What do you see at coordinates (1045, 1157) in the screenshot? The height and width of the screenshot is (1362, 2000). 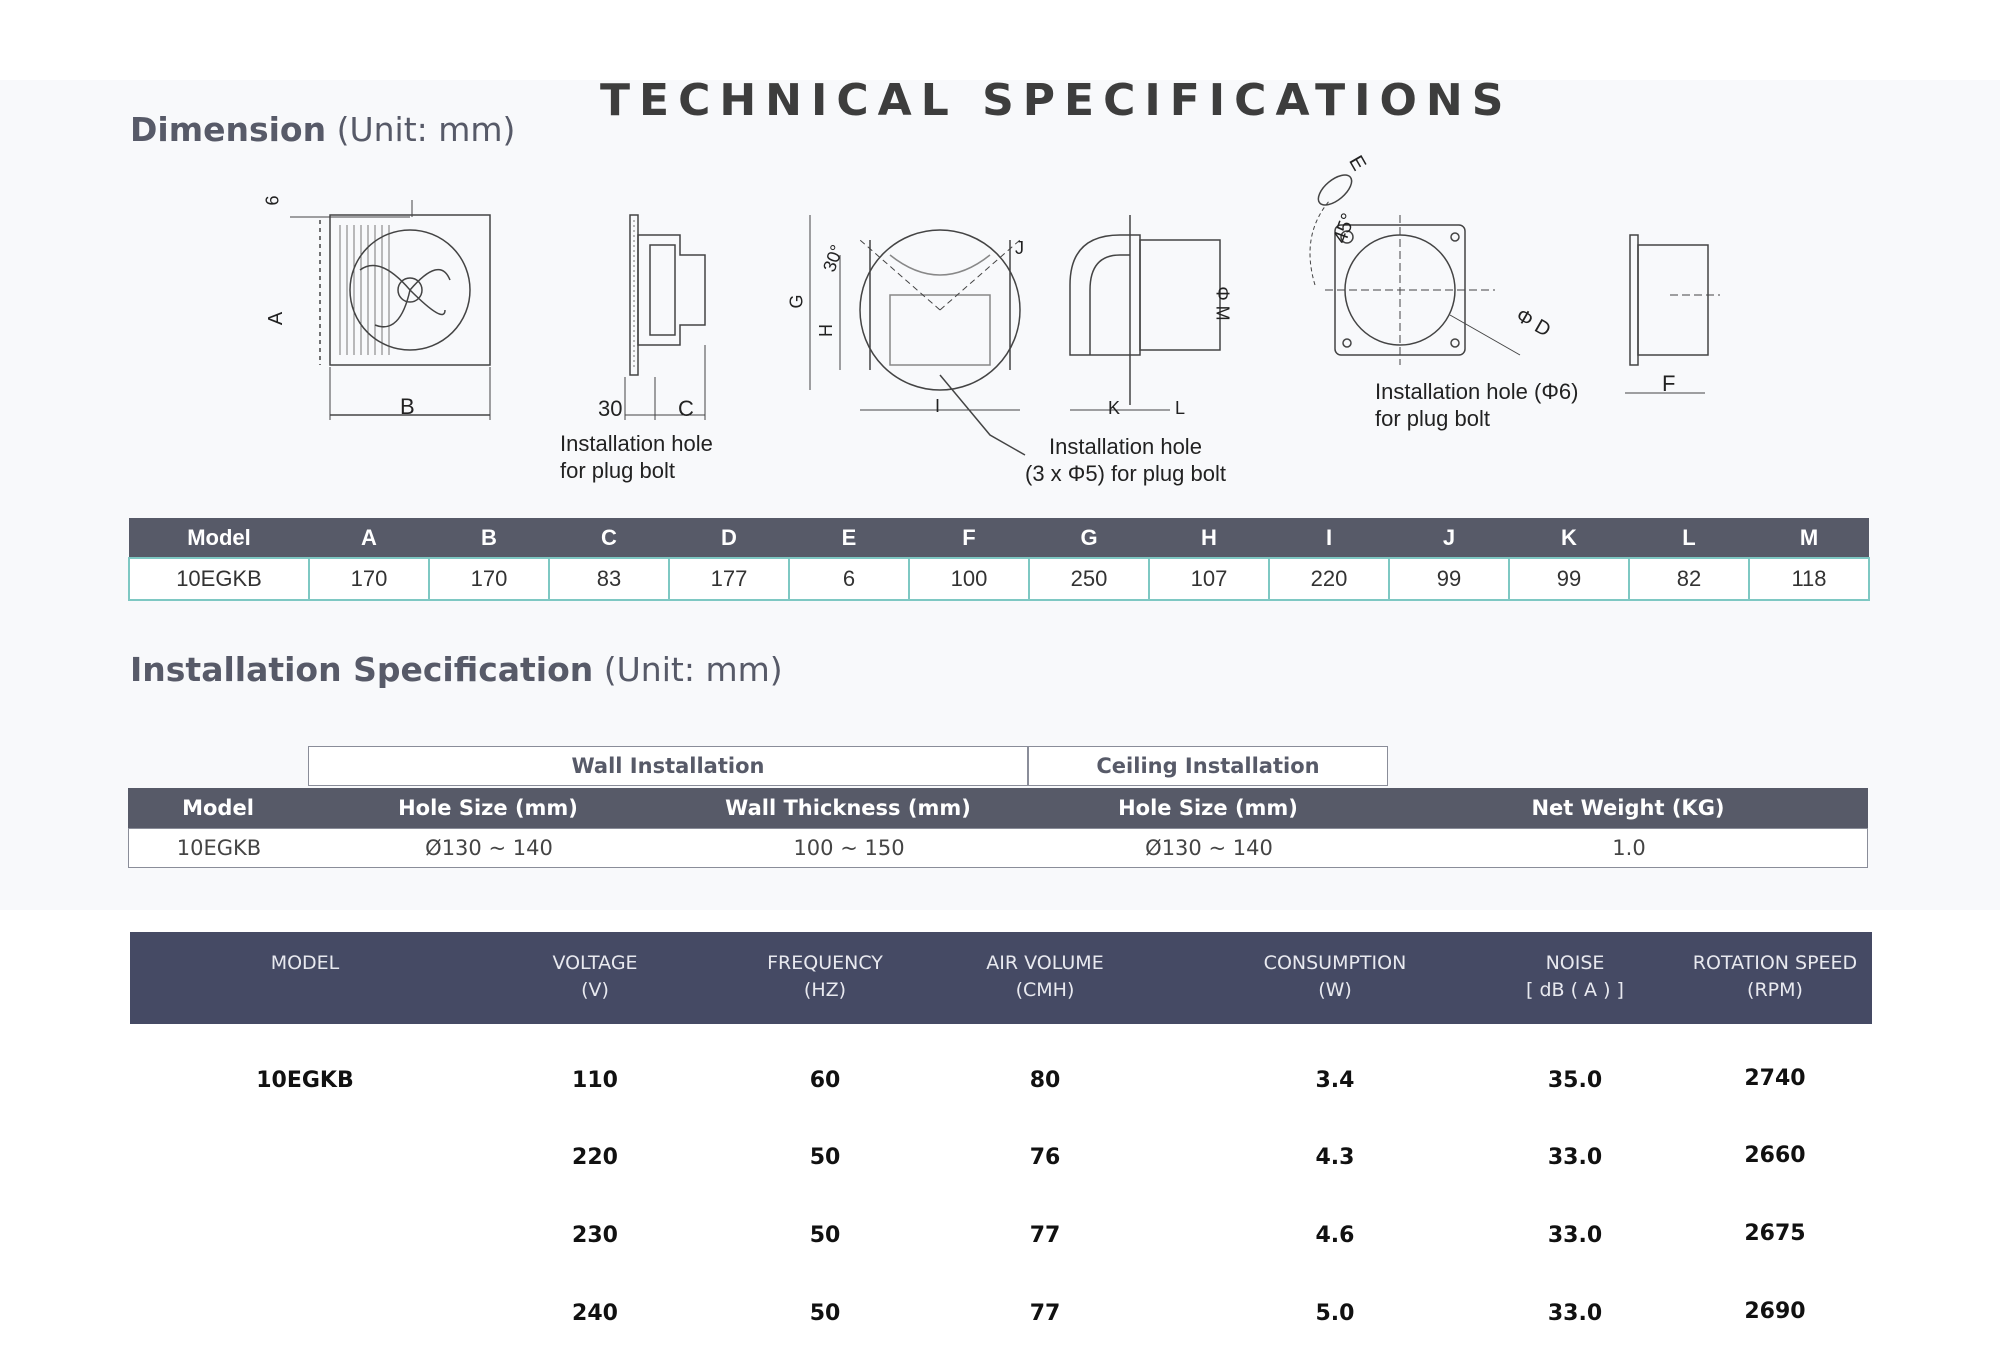 I see `perf-cell-air-volume: 76` at bounding box center [1045, 1157].